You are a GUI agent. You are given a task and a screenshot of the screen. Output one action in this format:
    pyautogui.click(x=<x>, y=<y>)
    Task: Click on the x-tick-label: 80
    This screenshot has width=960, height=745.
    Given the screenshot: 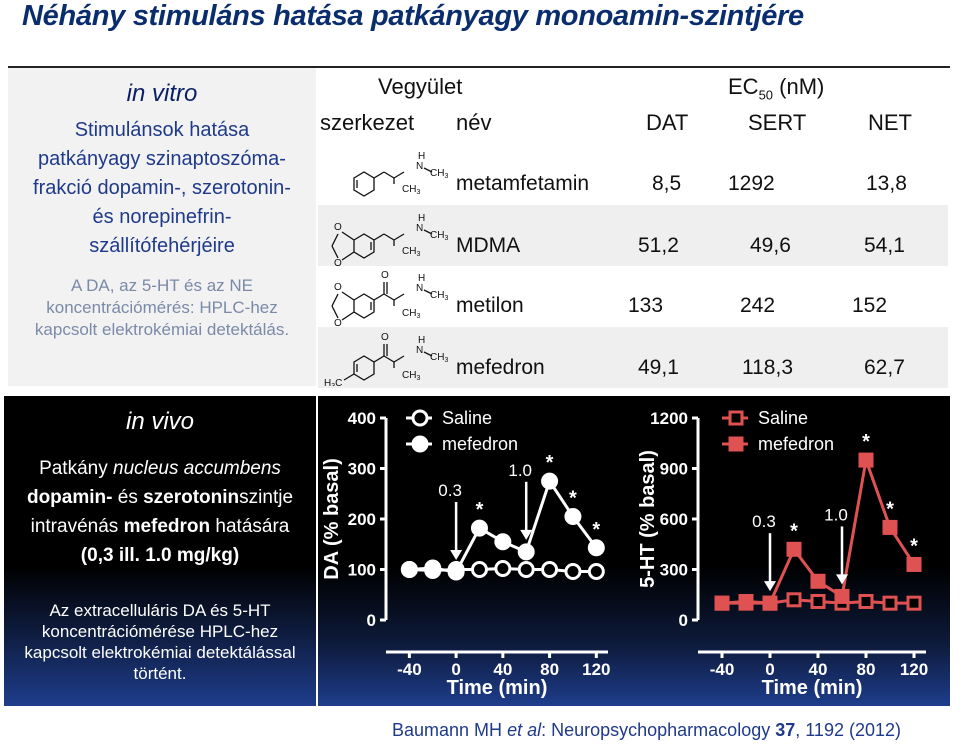 What is the action you would take?
    pyautogui.click(x=549, y=669)
    